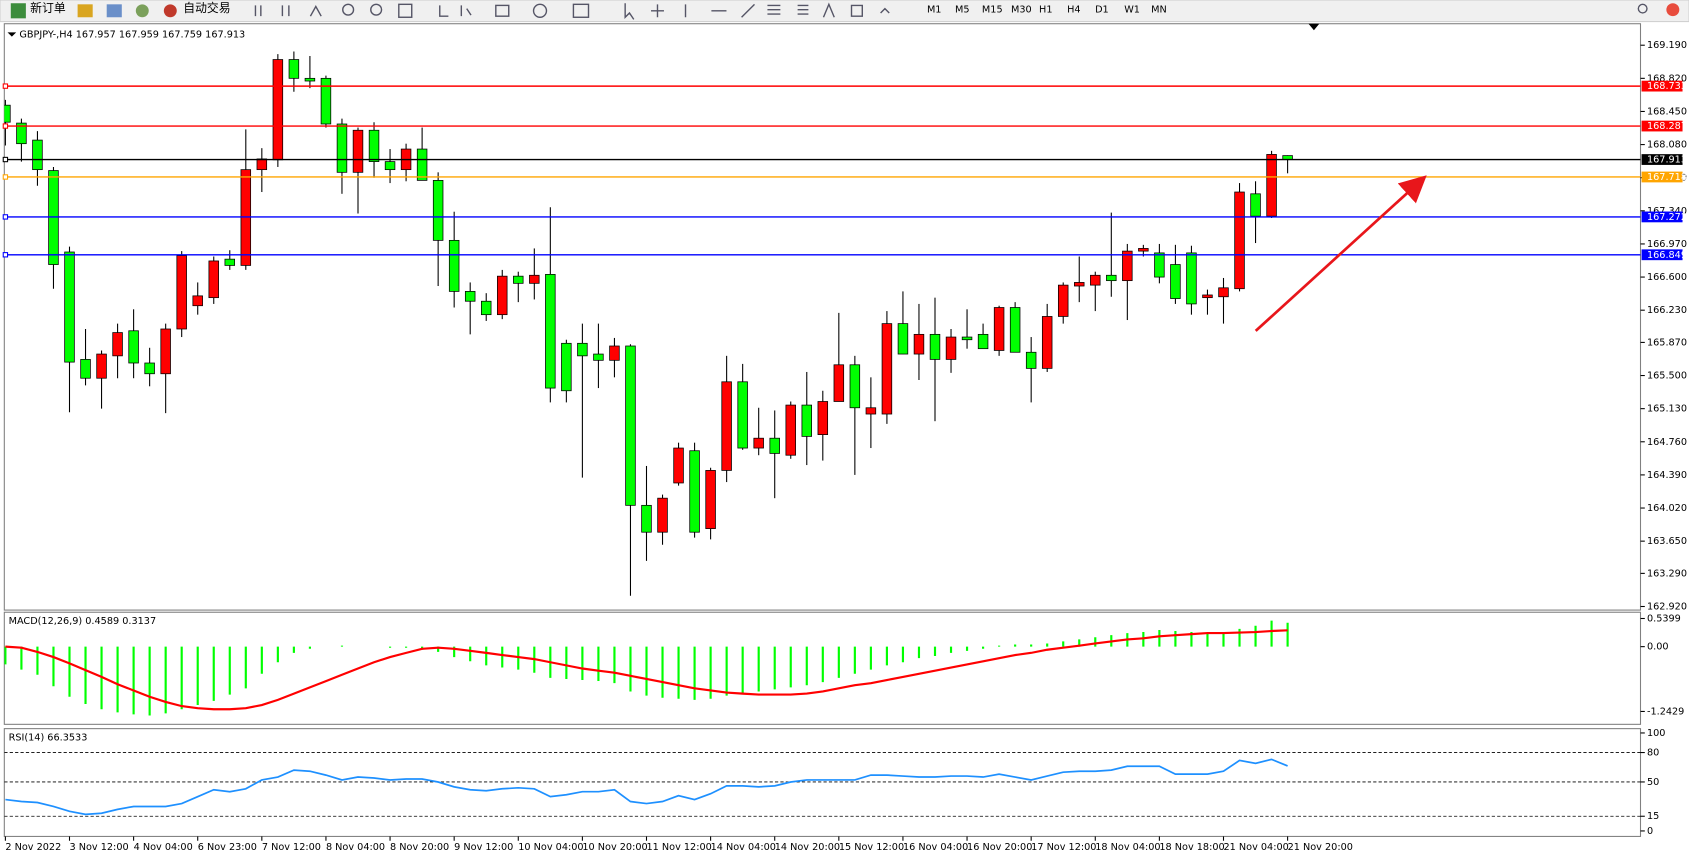 The width and height of the screenshot is (1689, 858). Describe the element at coordinates (1656, 733) in the screenshot. I see `y-tick-label: 100` at that location.